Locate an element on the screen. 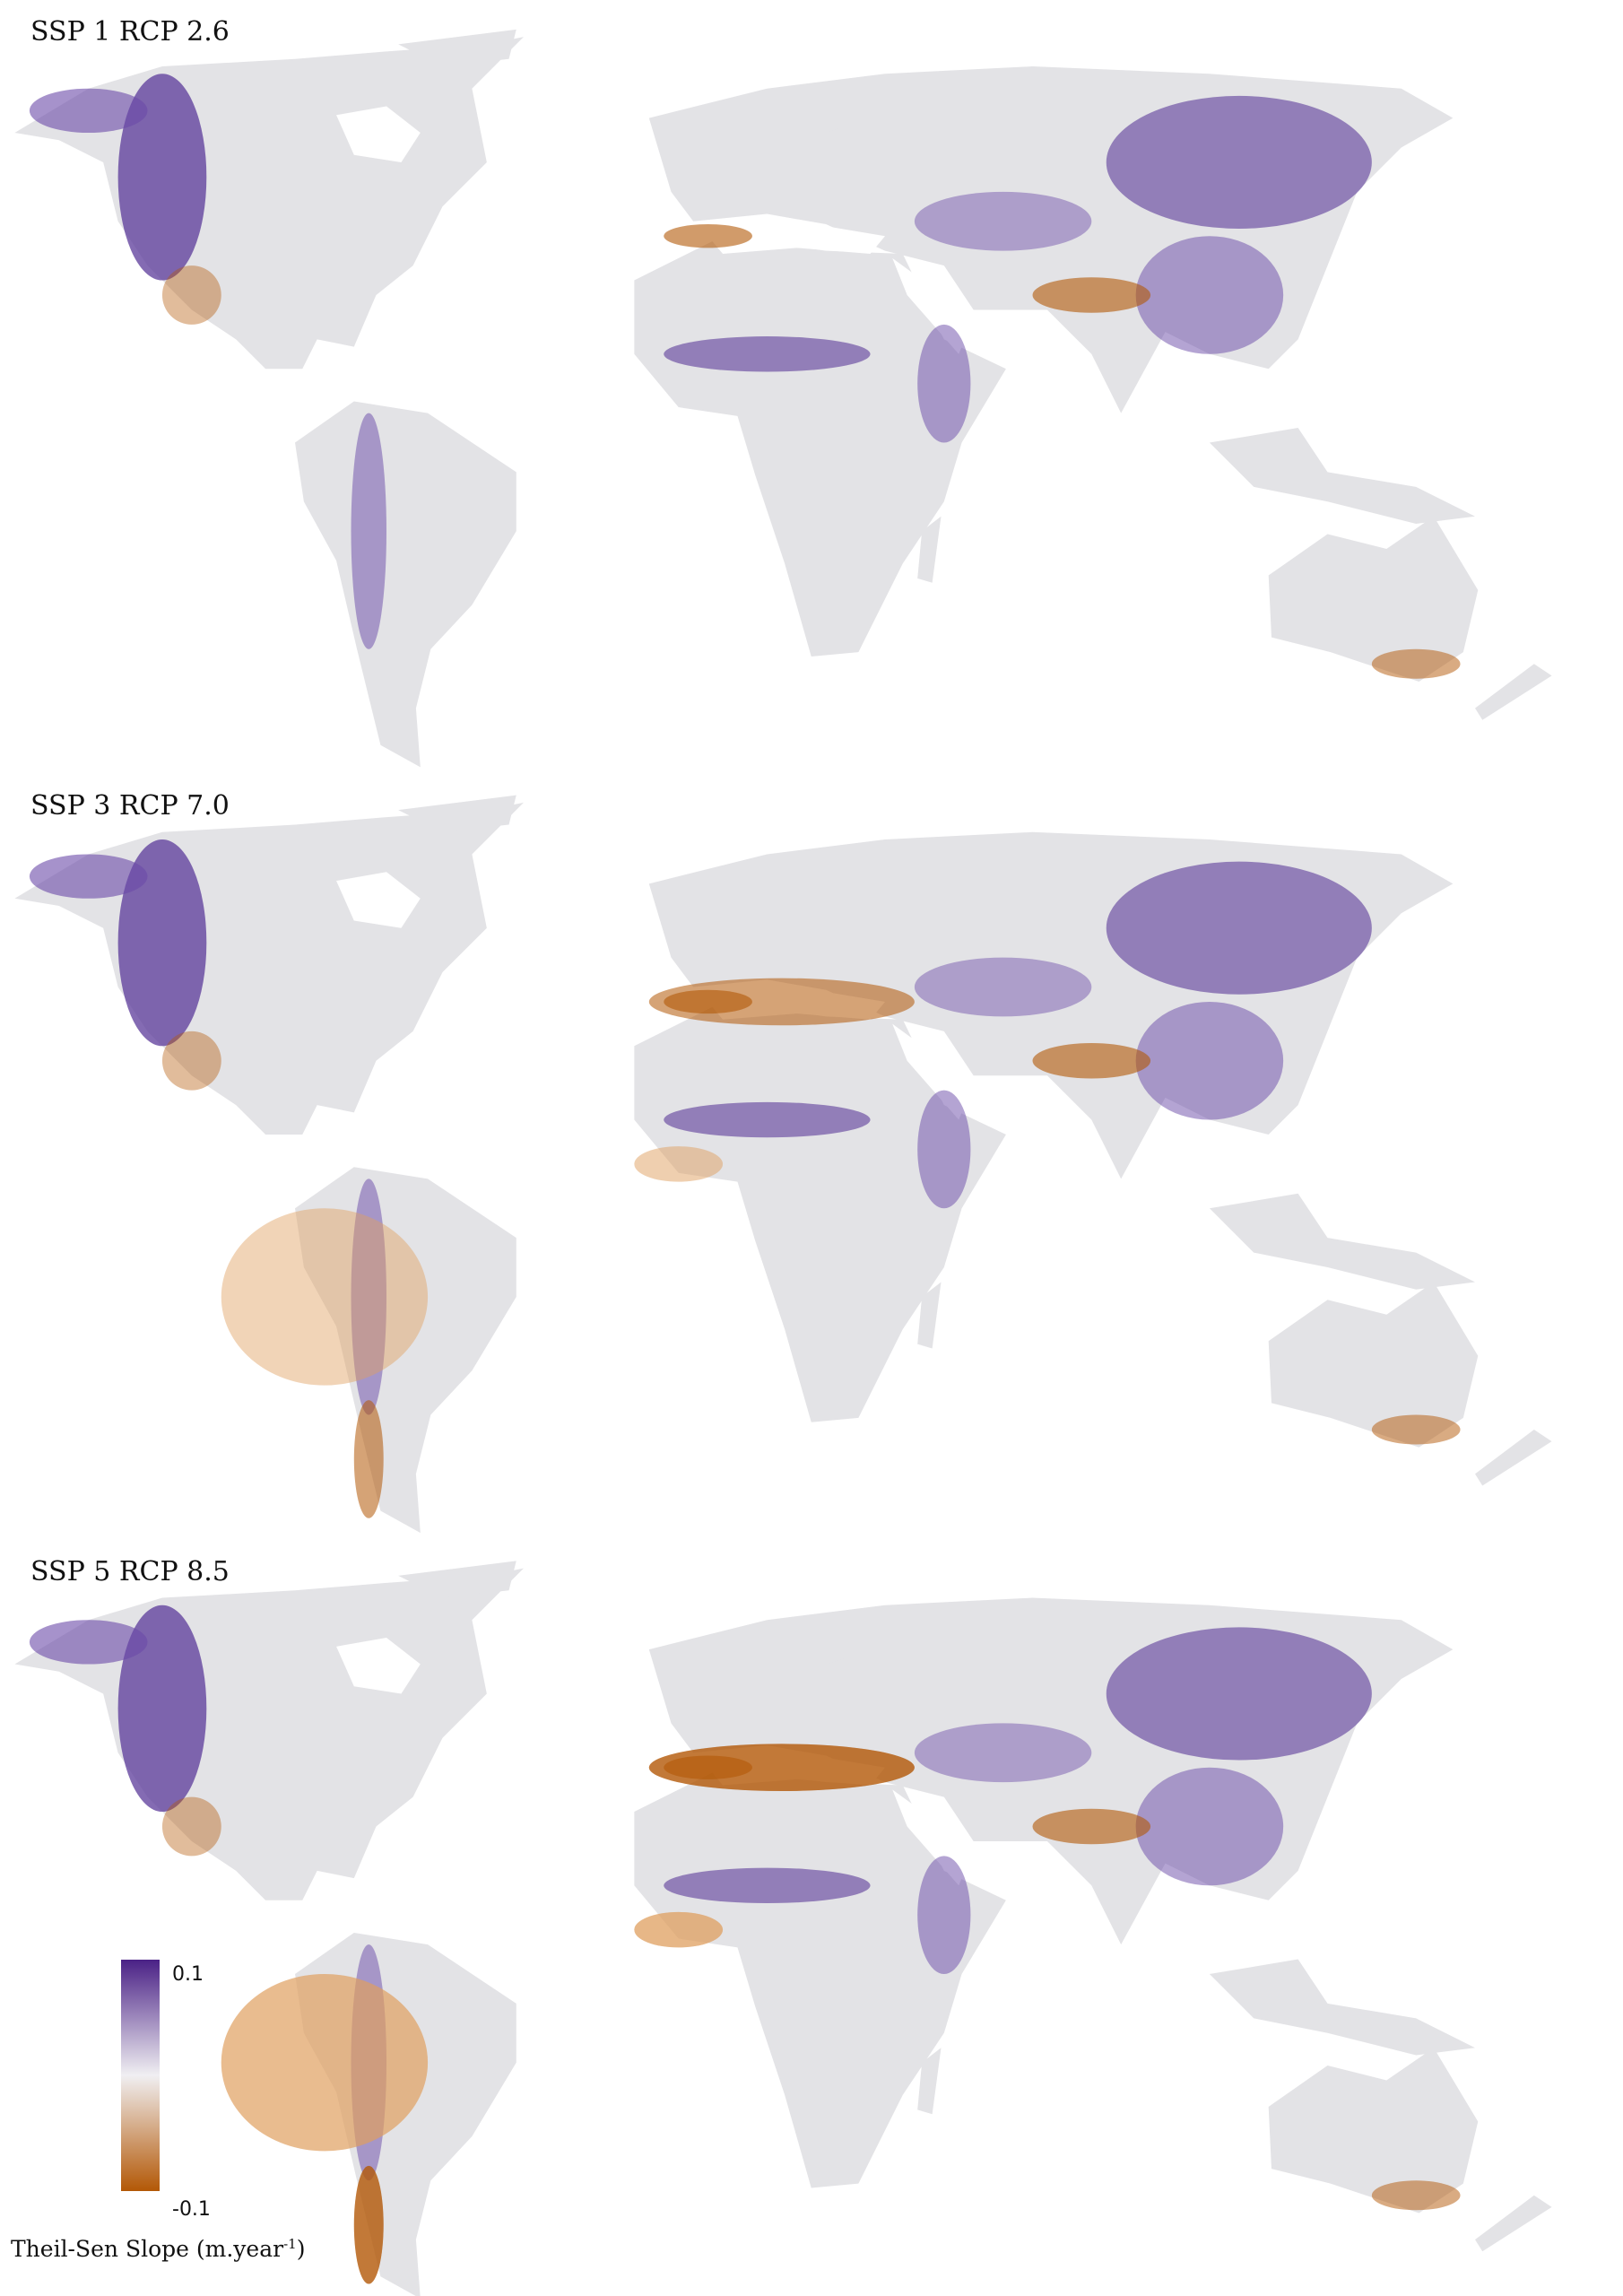 The height and width of the screenshot is (2296, 1623). legend-title-superscript: -1 is located at coordinates (290, 2244).